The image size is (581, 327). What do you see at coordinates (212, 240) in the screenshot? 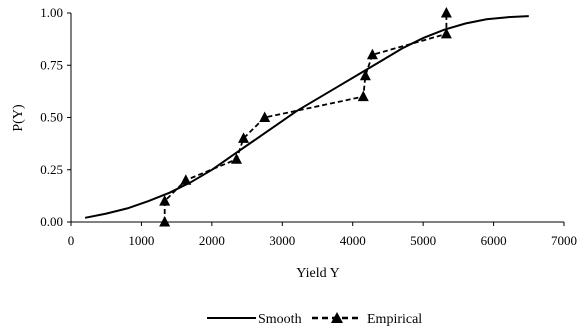
I see `x-tick-label: 2000` at bounding box center [212, 240].